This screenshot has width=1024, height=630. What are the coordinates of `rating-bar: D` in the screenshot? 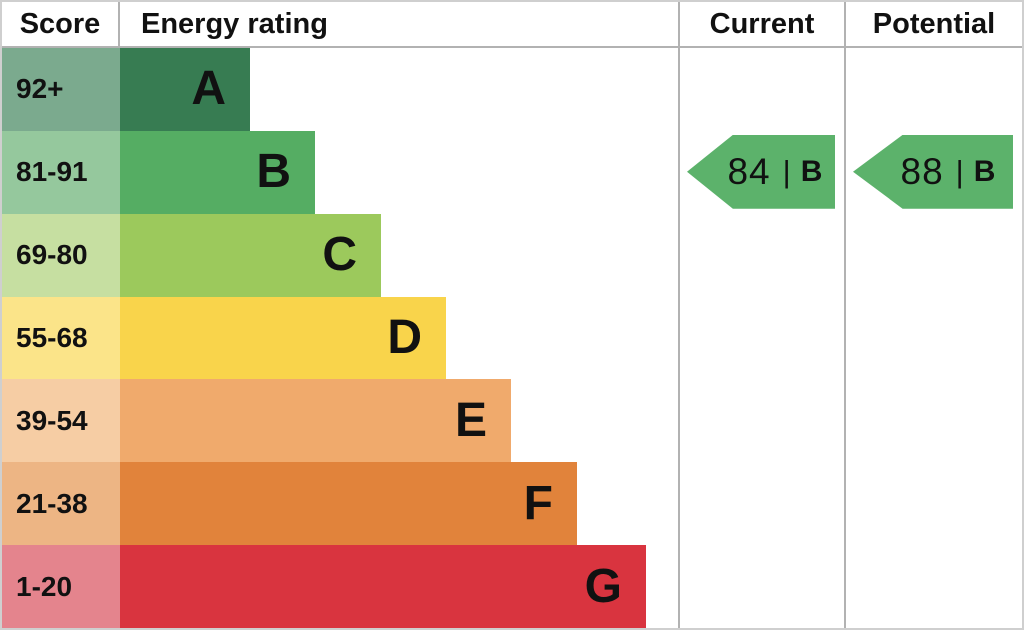 It's located at (283, 338).